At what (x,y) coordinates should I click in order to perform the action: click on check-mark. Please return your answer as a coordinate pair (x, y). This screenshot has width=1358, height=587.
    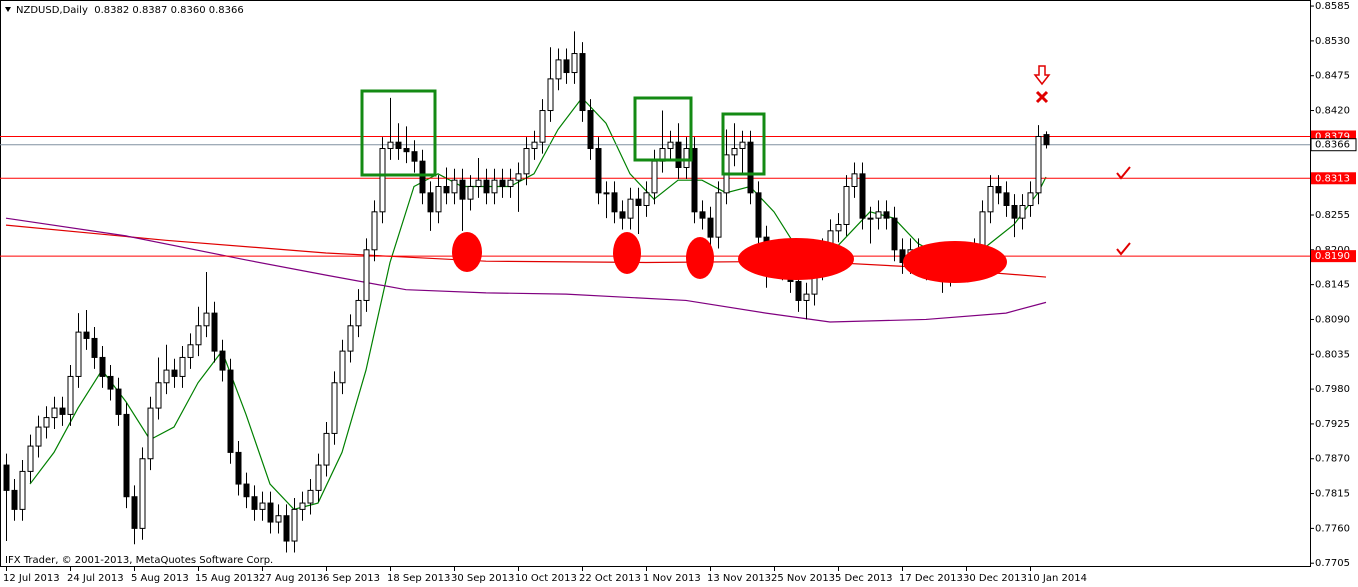
    Looking at the image, I should click on (1123, 249).